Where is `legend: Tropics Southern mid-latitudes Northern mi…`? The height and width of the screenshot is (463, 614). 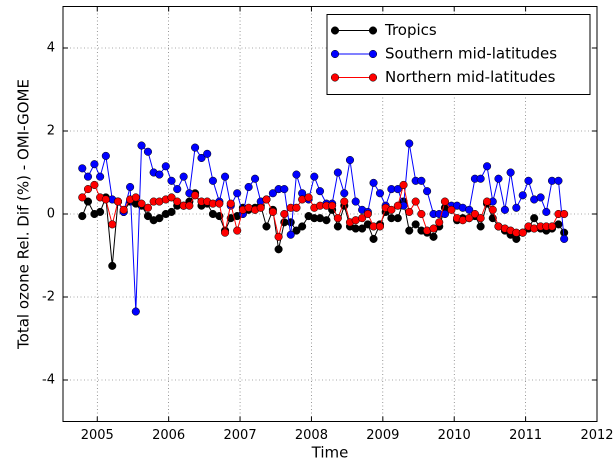
legend: Tropics Southern mid-latitudes Northern mi… is located at coordinates (458, 54).